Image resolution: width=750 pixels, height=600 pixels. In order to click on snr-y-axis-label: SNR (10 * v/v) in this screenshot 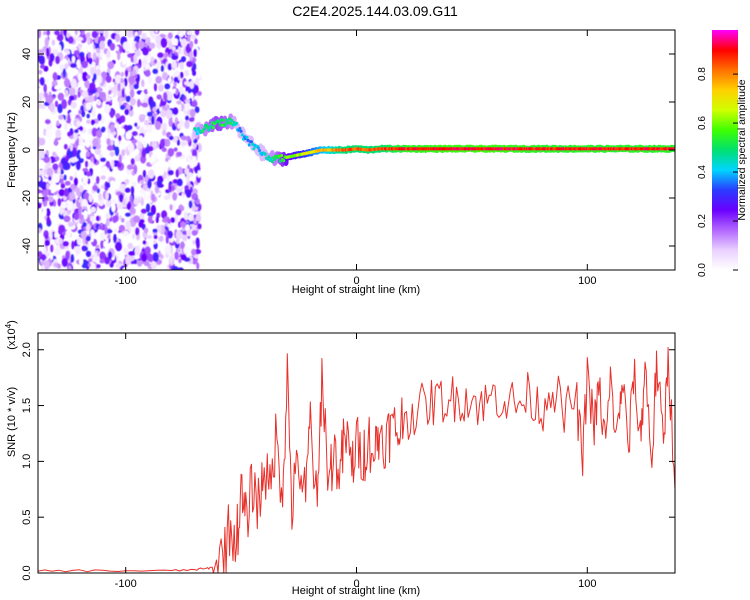, I will do `click(12, 422)`.